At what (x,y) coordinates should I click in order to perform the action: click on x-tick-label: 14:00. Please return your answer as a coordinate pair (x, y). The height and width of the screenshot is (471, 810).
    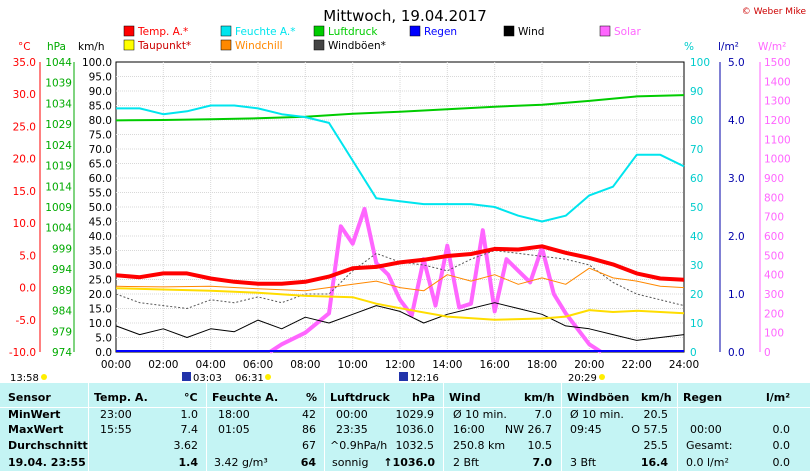
    Looking at the image, I should click on (447, 365).